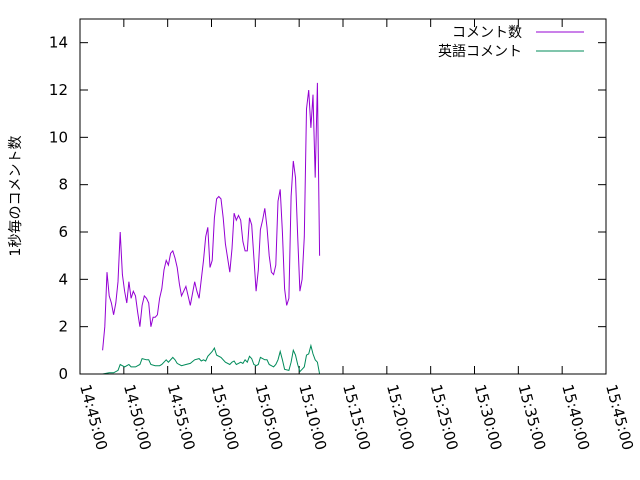 Image resolution: width=640 pixels, height=480 pixels. What do you see at coordinates (480, 51) in the screenshot?
I see `legend-label-2: 英語コメント` at bounding box center [480, 51].